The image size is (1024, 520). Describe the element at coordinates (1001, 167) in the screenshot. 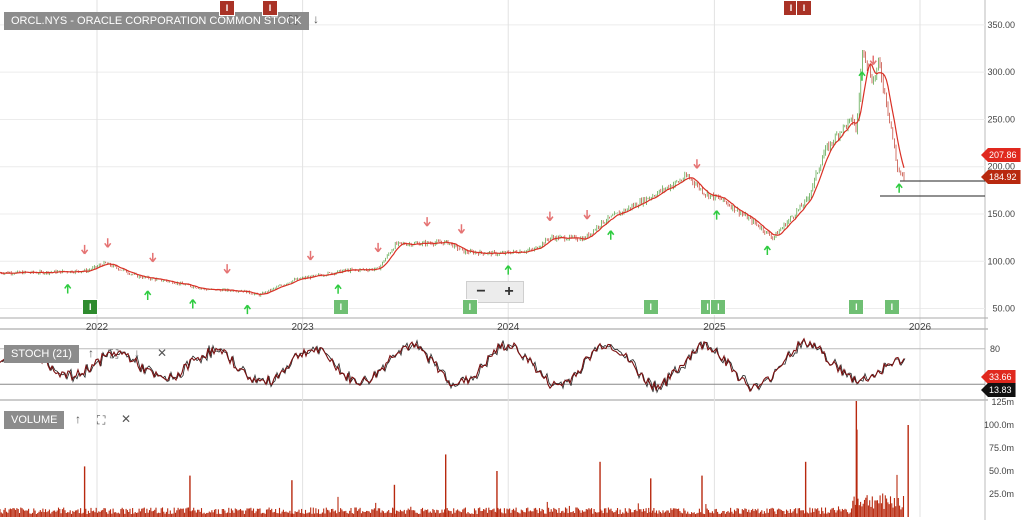

I see `price-tick-label: 200.00` at that location.